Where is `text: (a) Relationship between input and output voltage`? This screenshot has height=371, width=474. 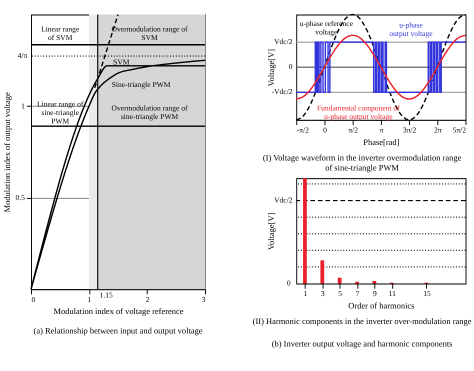 text: (a) Relationship between input and output voltage is located at coordinates (118, 330).